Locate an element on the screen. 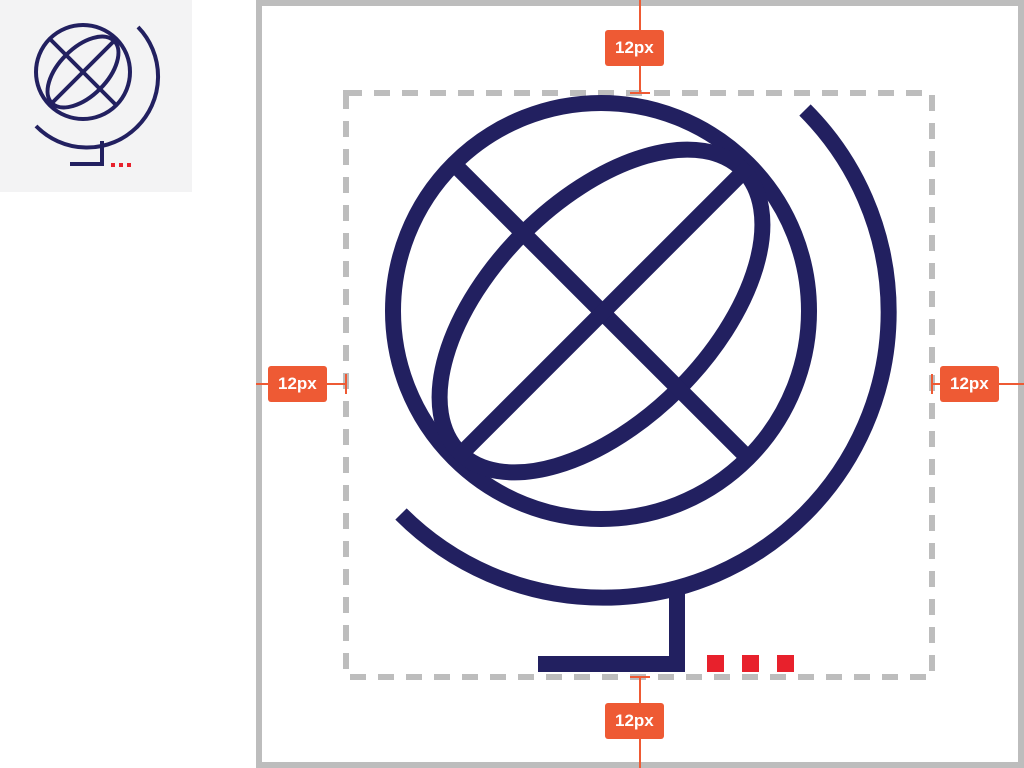 The width and height of the screenshot is (1024, 768). icon-preview-tile is located at coordinates (96, 96).